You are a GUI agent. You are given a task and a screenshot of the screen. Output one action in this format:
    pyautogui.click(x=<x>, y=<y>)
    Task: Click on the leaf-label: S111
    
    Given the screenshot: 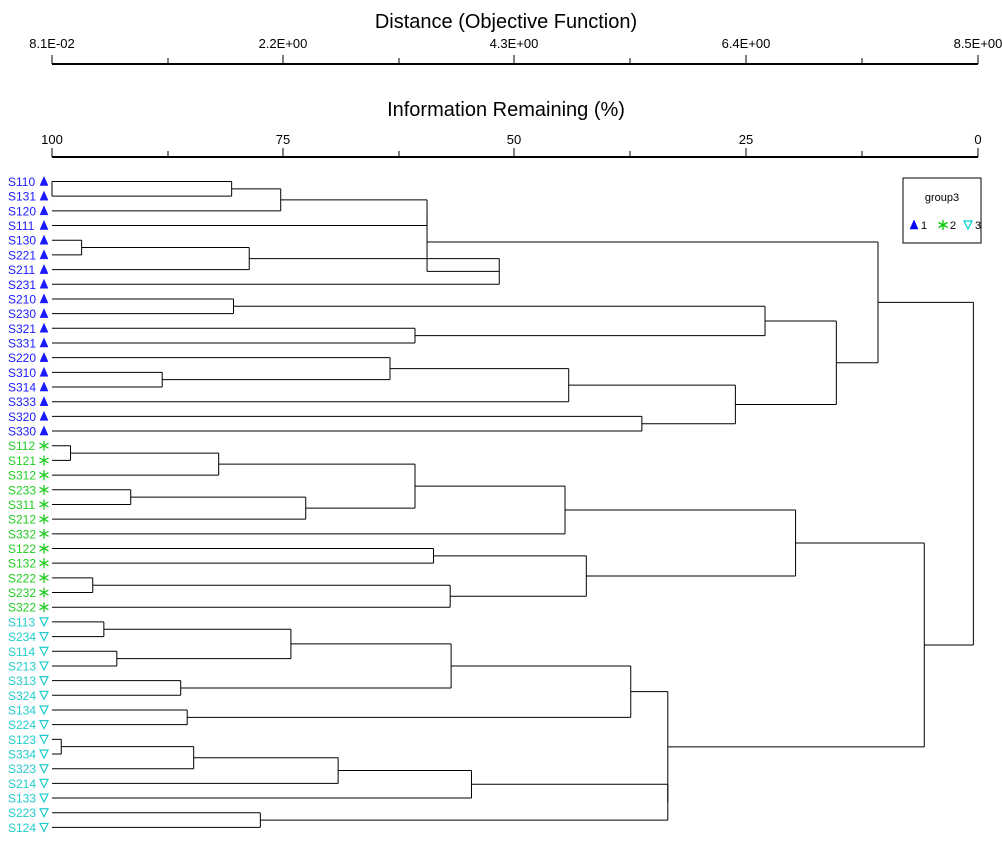 What is the action you would take?
    pyautogui.click(x=21, y=226)
    